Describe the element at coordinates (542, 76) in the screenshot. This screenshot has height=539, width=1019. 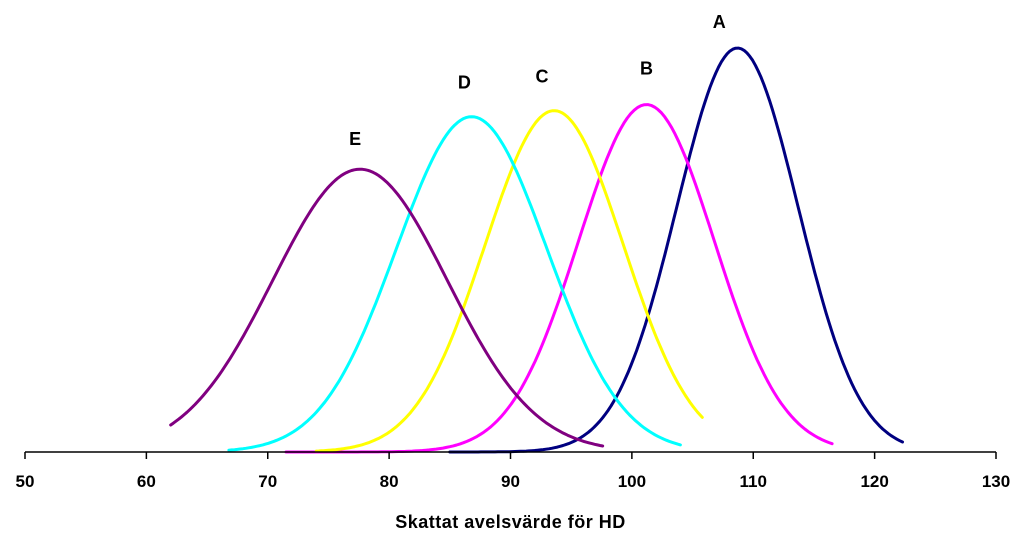
I see `series-label-c: C` at that location.